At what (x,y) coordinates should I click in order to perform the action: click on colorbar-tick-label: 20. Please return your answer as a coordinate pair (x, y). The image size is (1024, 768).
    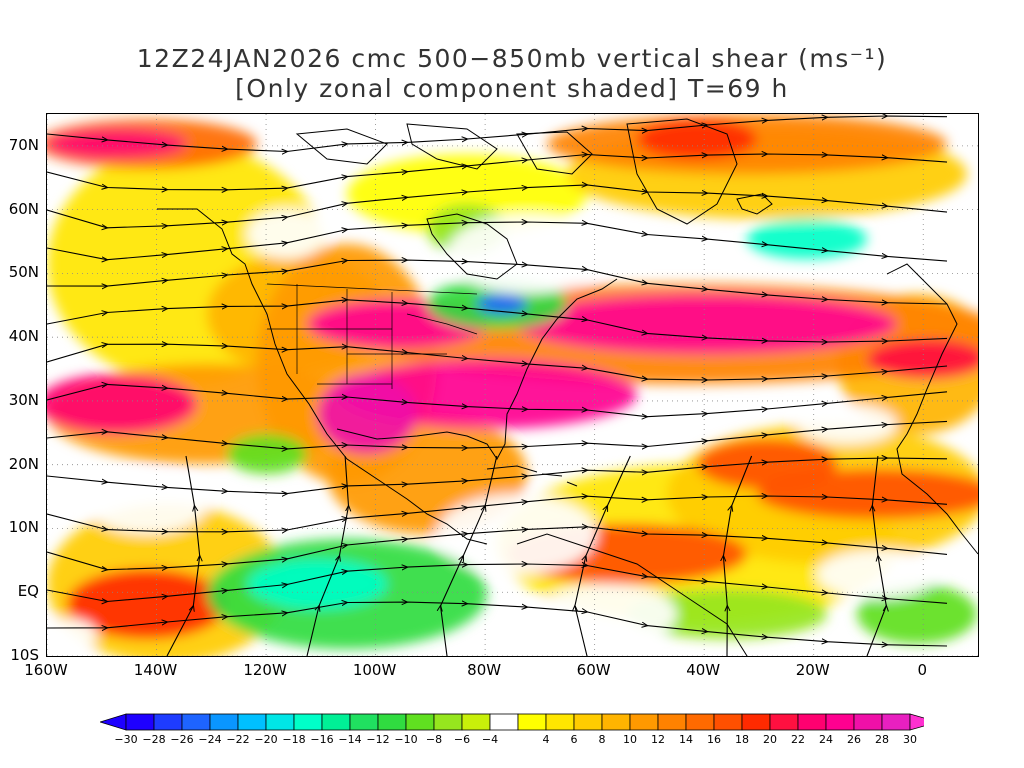
    Looking at the image, I should click on (770, 739).